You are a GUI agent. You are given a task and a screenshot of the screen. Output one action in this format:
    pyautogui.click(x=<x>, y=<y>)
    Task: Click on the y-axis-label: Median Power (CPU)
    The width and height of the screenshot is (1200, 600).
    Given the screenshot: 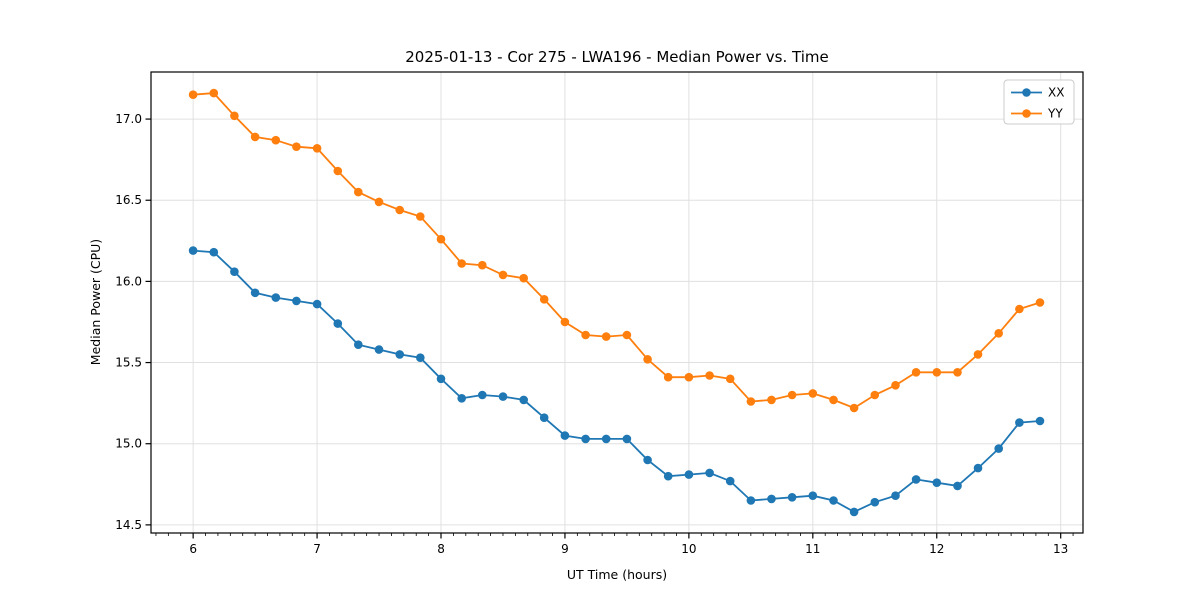 What is the action you would take?
    pyautogui.click(x=95, y=302)
    